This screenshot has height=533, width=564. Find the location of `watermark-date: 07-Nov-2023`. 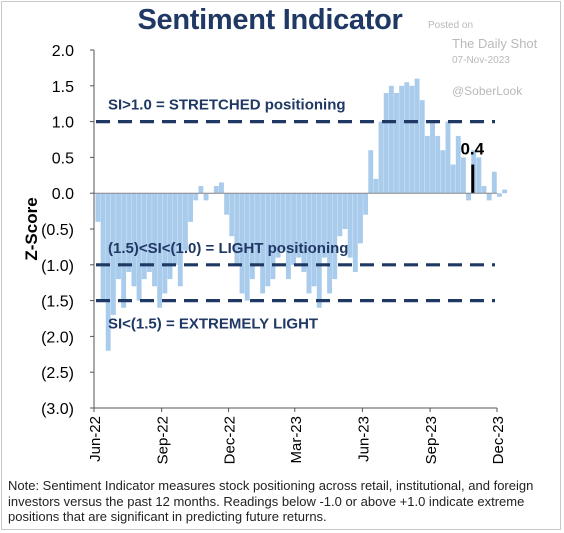

watermark-date: 07-Nov-2023 is located at coordinates (481, 60).